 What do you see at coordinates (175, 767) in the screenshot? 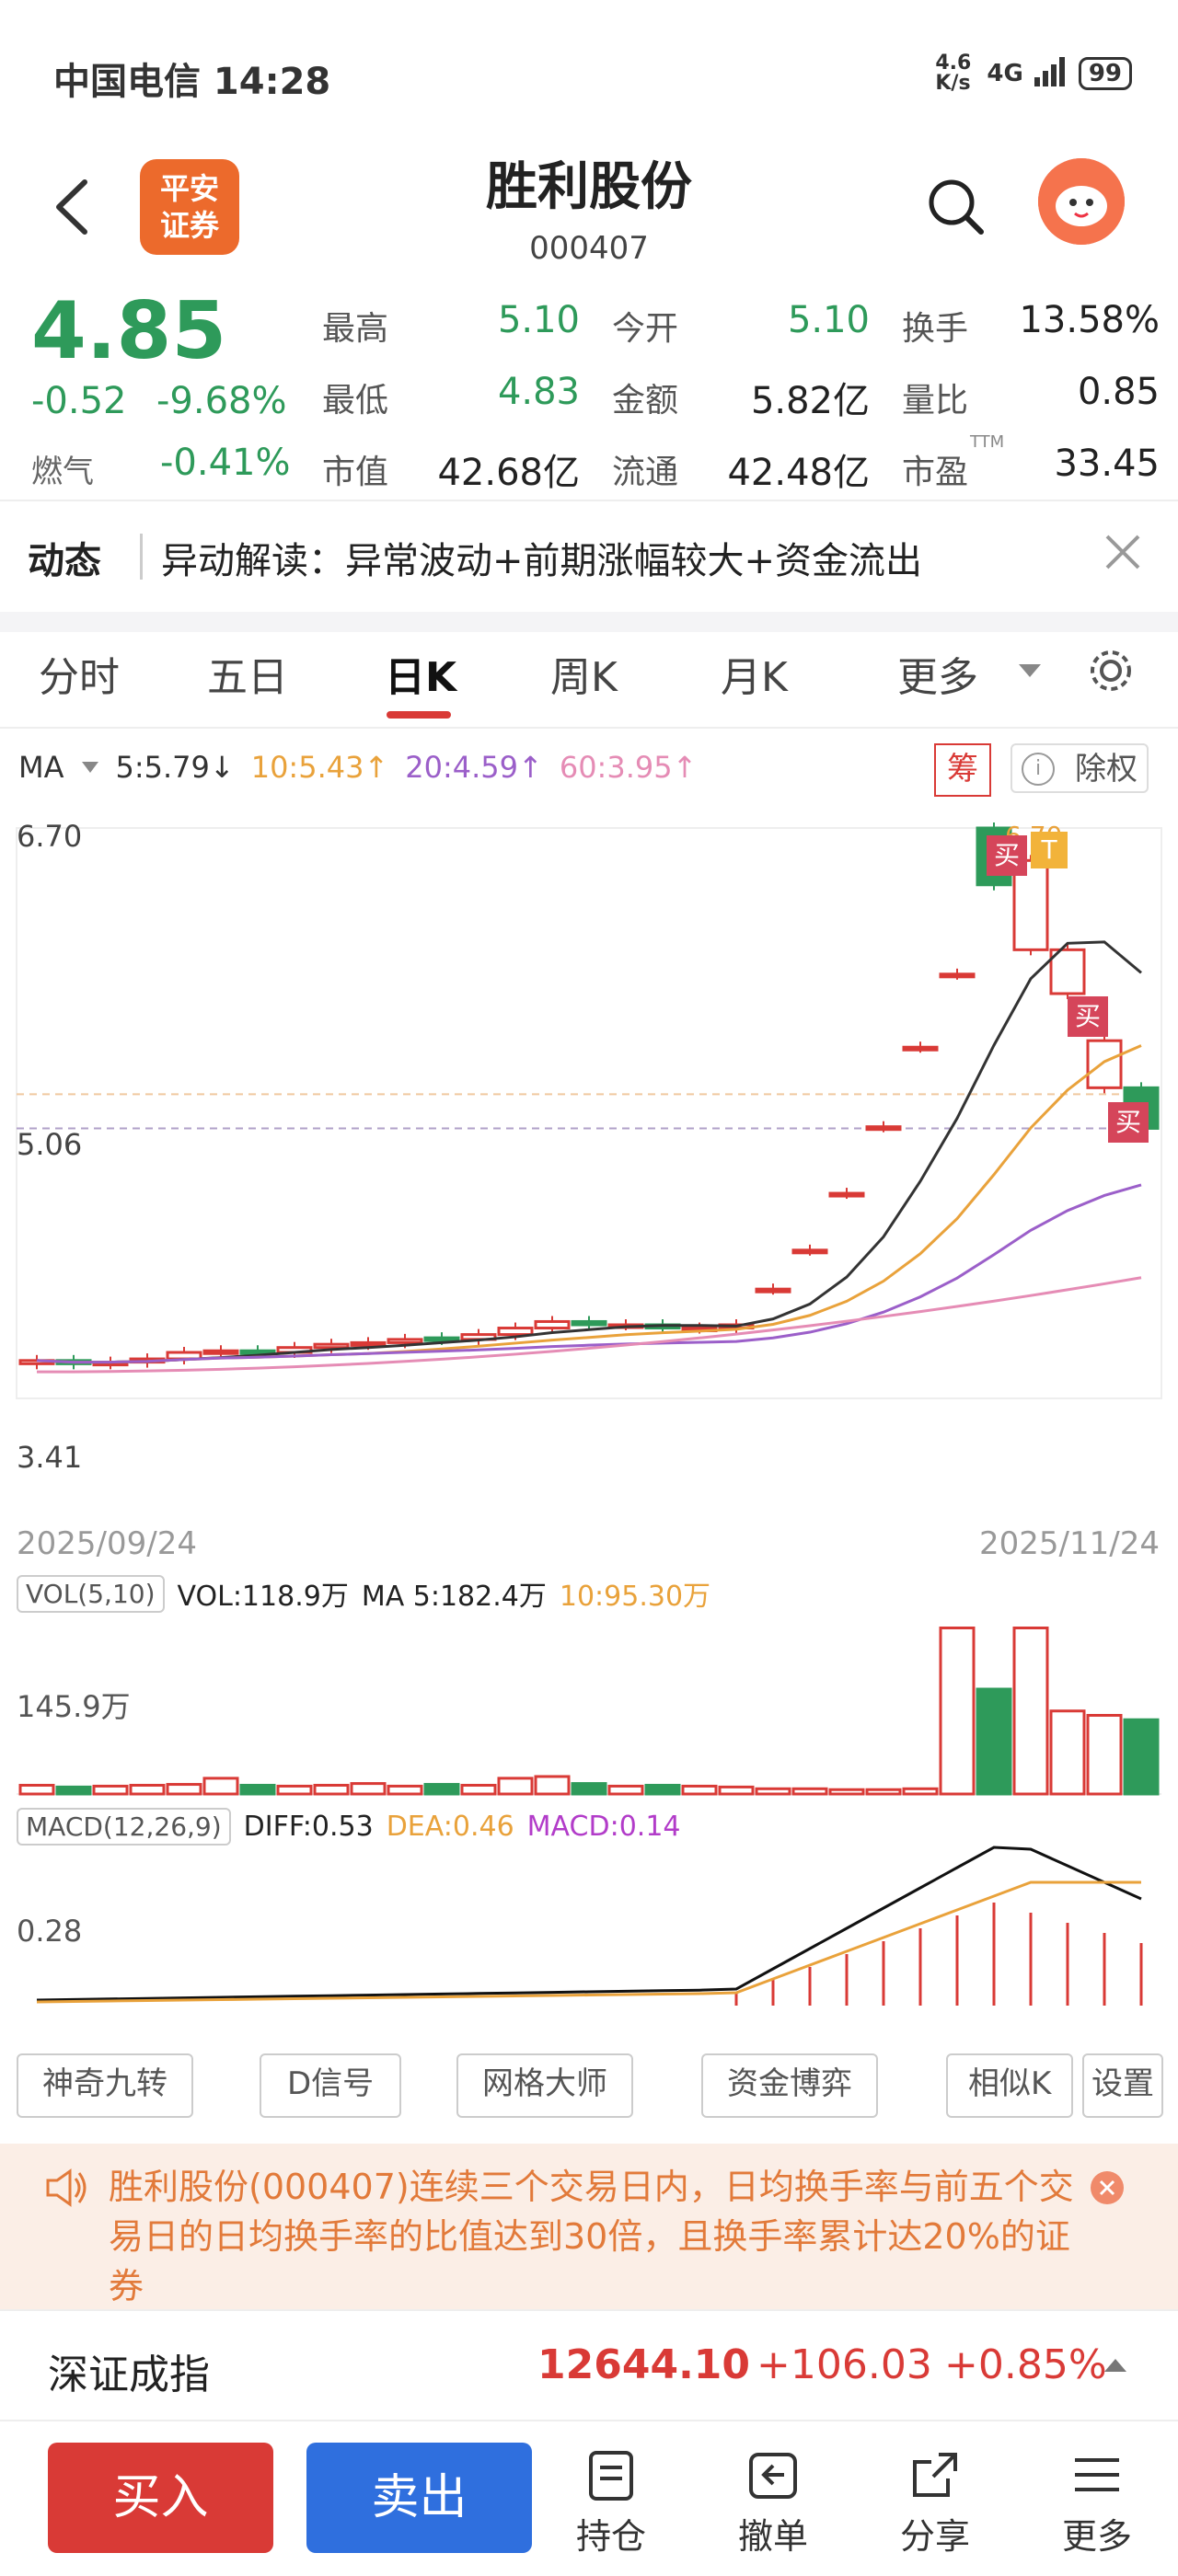
I see `ma5-value: 5:5.79↓` at bounding box center [175, 767].